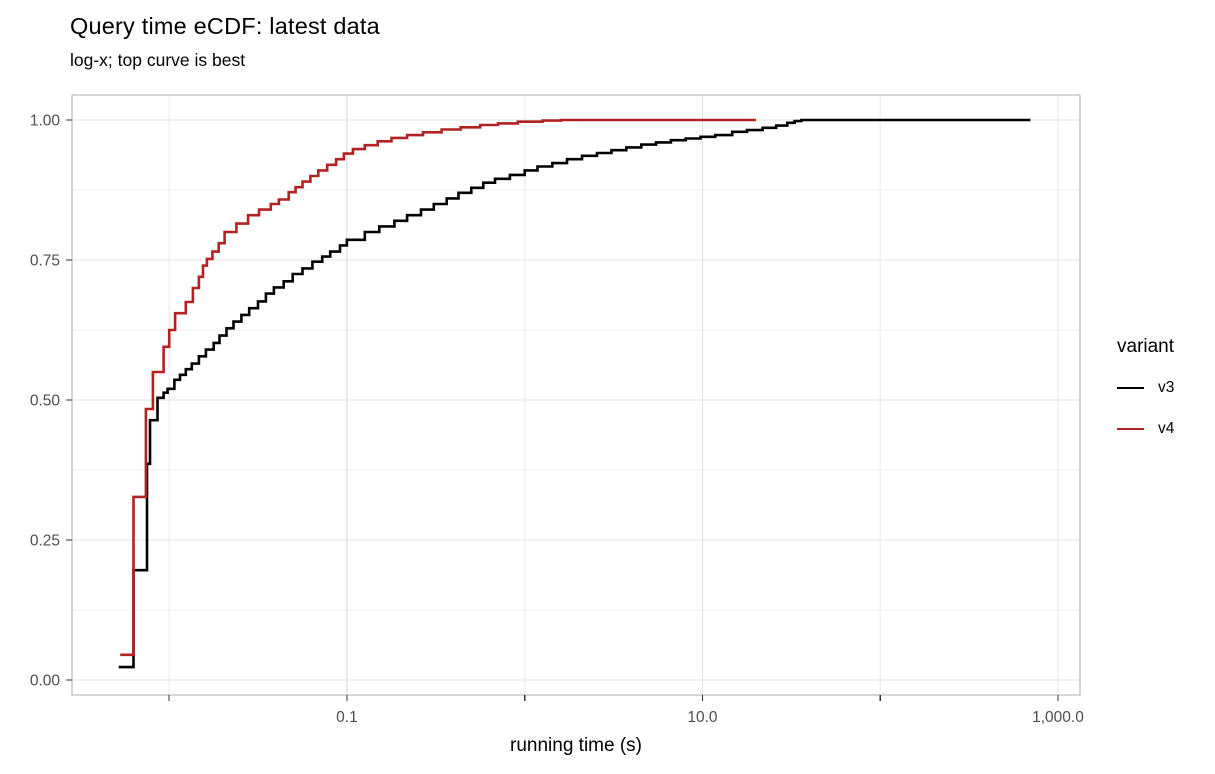 This screenshot has height=774, width=1215. Describe the element at coordinates (1145, 388) in the screenshot. I see `legend-item-v3: v3` at that location.